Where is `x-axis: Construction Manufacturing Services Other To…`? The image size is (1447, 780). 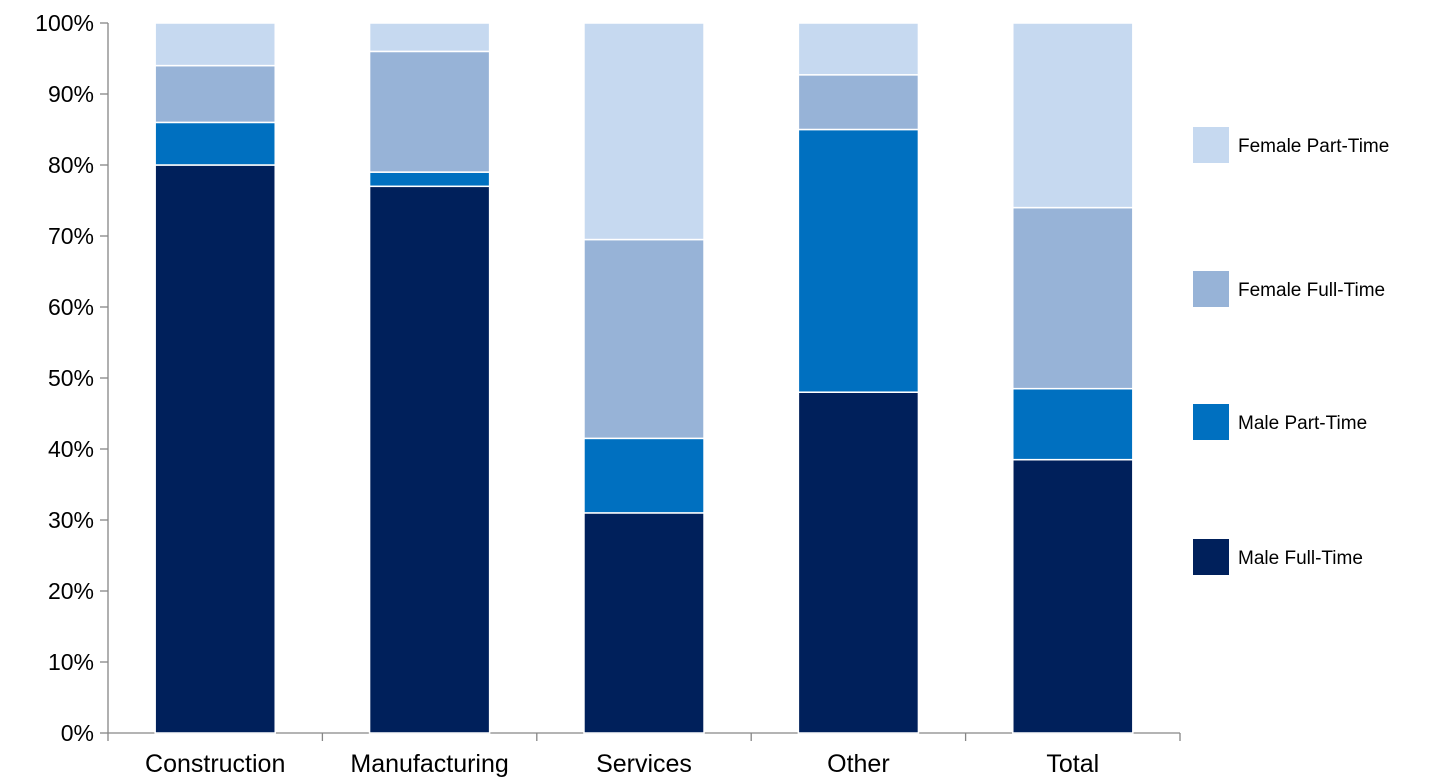 x-axis: Construction Manufacturing Services Other To… is located at coordinates (644, 755).